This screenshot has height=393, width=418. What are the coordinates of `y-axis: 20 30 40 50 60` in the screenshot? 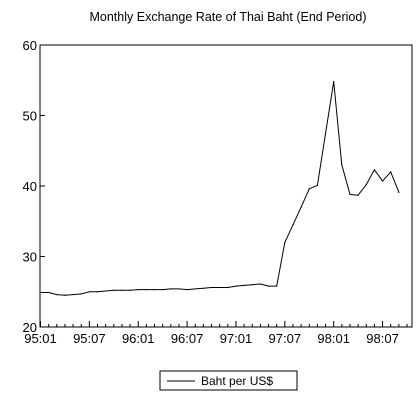 It's located at (34, 186).